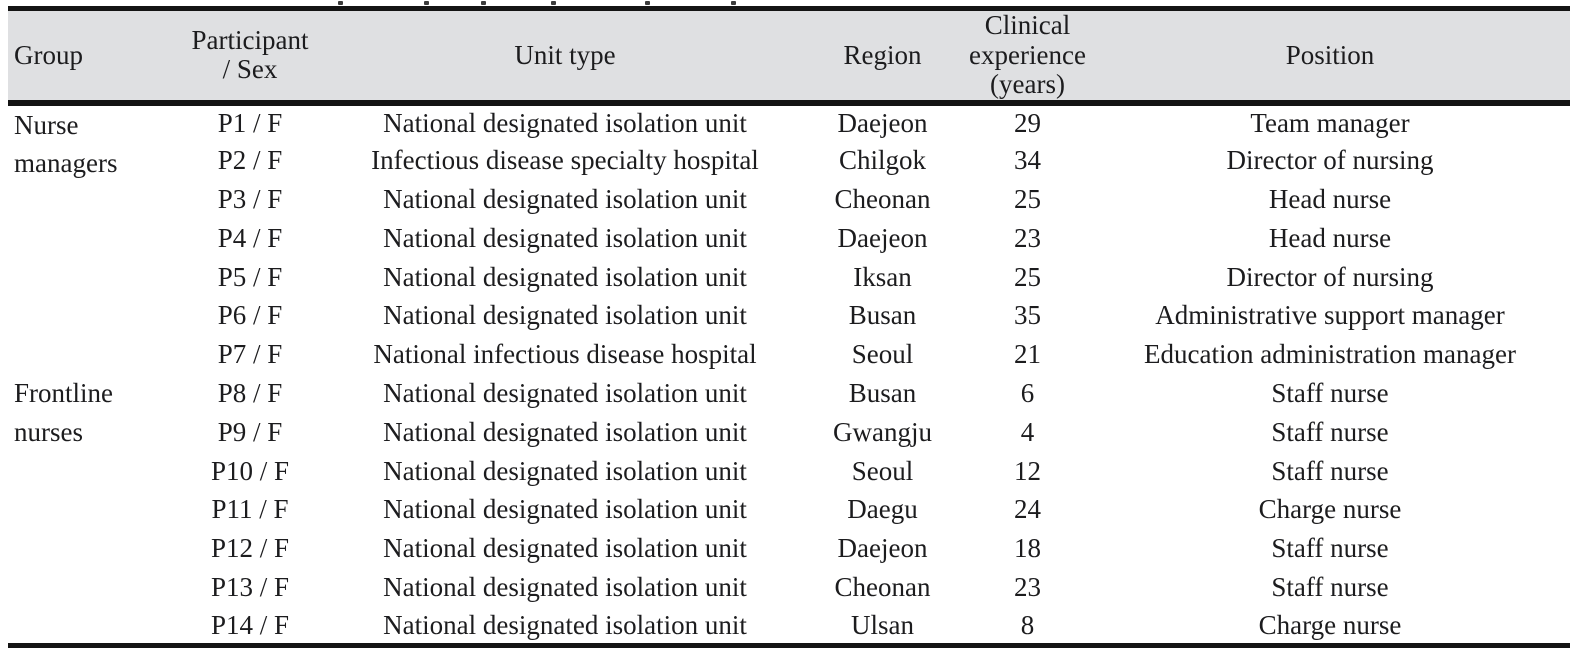 The height and width of the screenshot is (666, 1578). Describe the element at coordinates (250, 276) in the screenshot. I see `participant-cell: P5 / F` at that location.